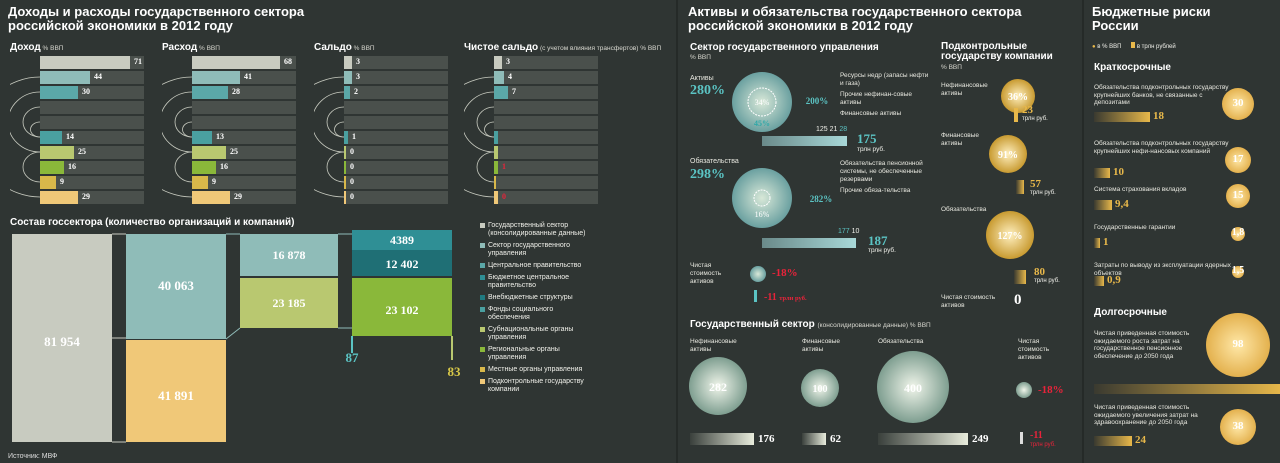  What do you see at coordinates (402, 307) in the screenshot?
I see `regional-column` at bounding box center [402, 307].